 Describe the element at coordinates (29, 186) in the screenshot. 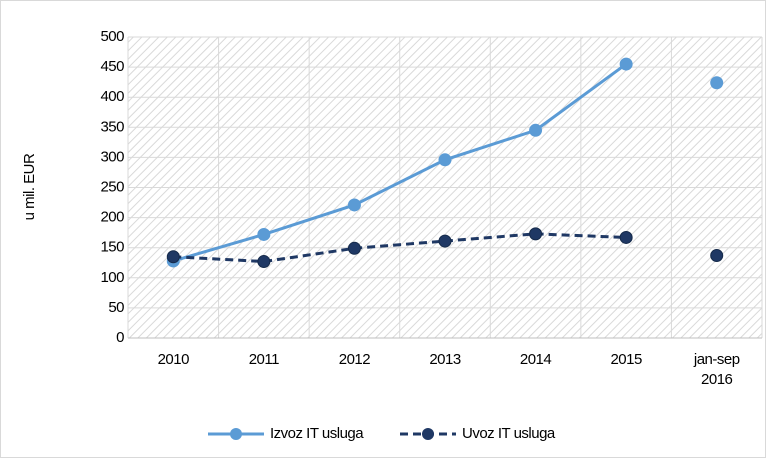

I see `y-axis-label: u mil. EUR` at that location.